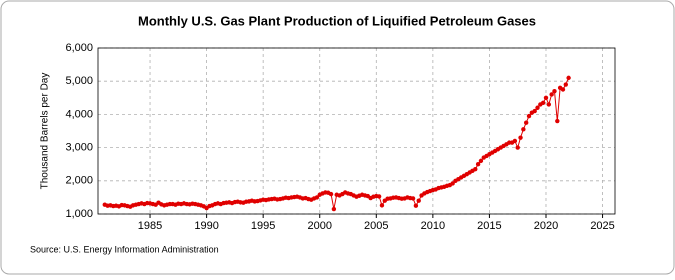 This screenshot has width=675, height=280. Describe the element at coordinates (150, 226) in the screenshot. I see `x-tick-label: 1985` at that location.